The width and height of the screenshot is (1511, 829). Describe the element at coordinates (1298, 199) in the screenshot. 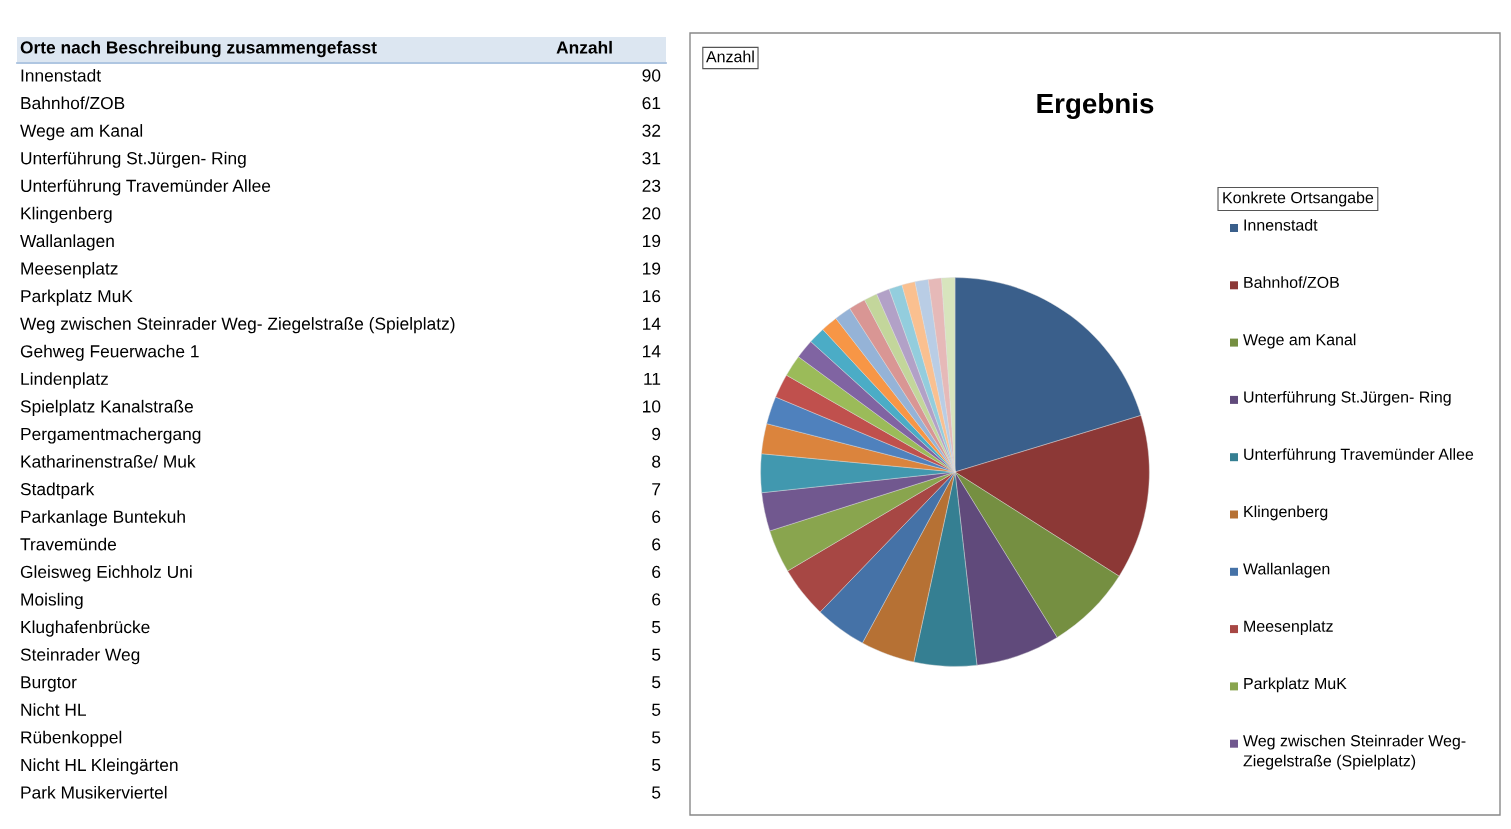

I see `legend-title: Konkrete Ortsangabe` at that location.